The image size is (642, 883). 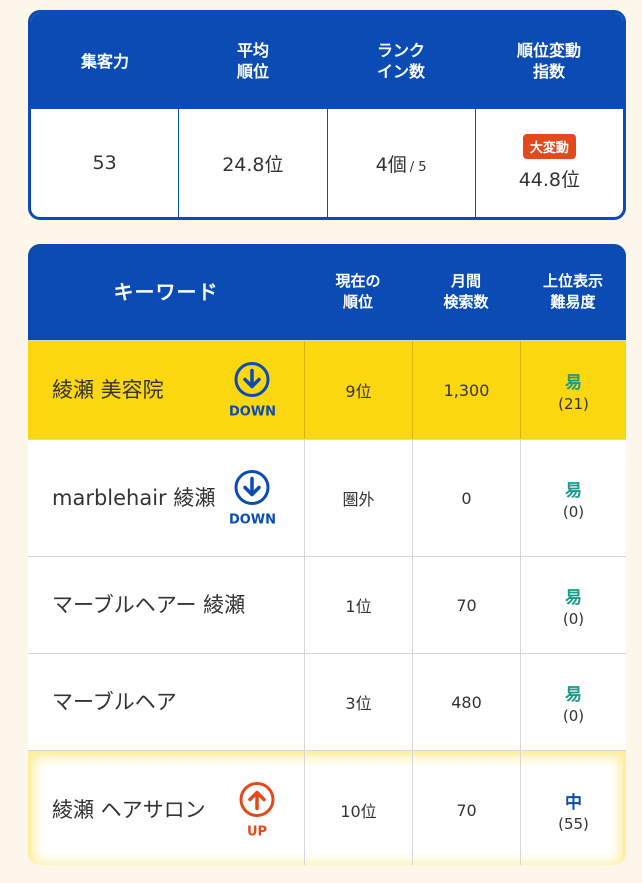 What do you see at coordinates (166, 291) in the screenshot?
I see `header-keyword: キーワード` at bounding box center [166, 291].